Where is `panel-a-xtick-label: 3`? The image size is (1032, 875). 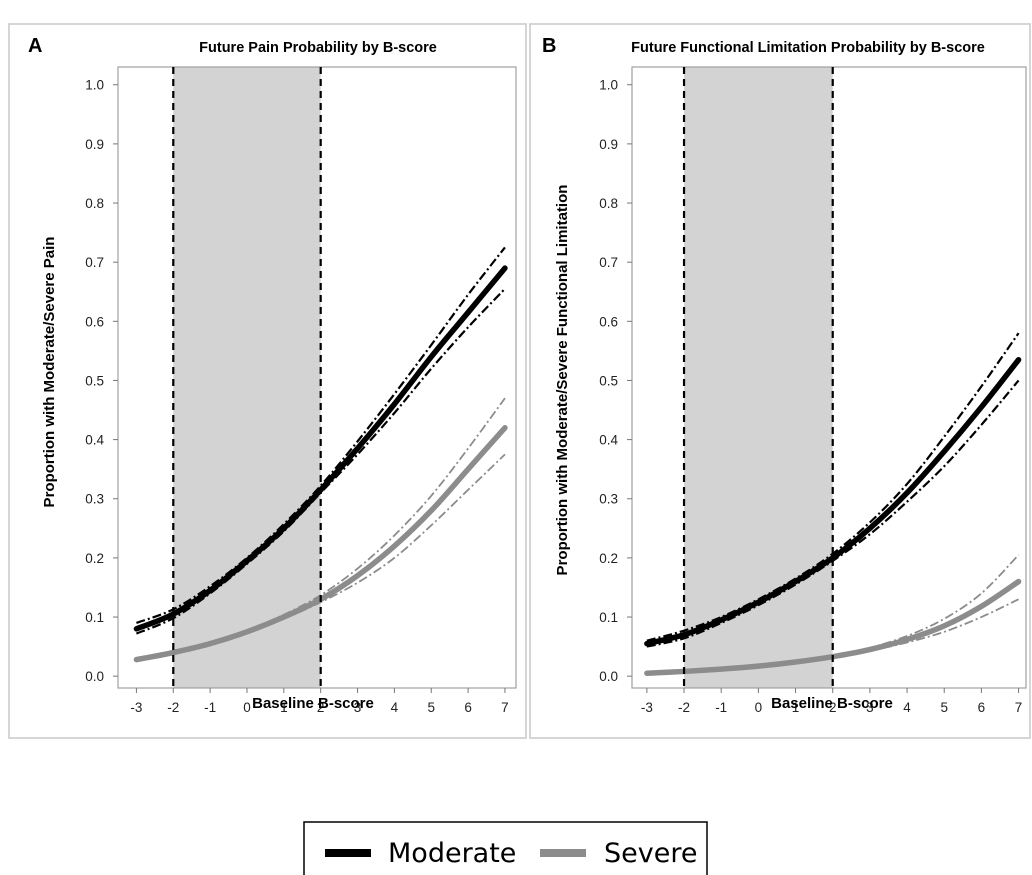 panel-a-xtick-label: 3 is located at coordinates (358, 707).